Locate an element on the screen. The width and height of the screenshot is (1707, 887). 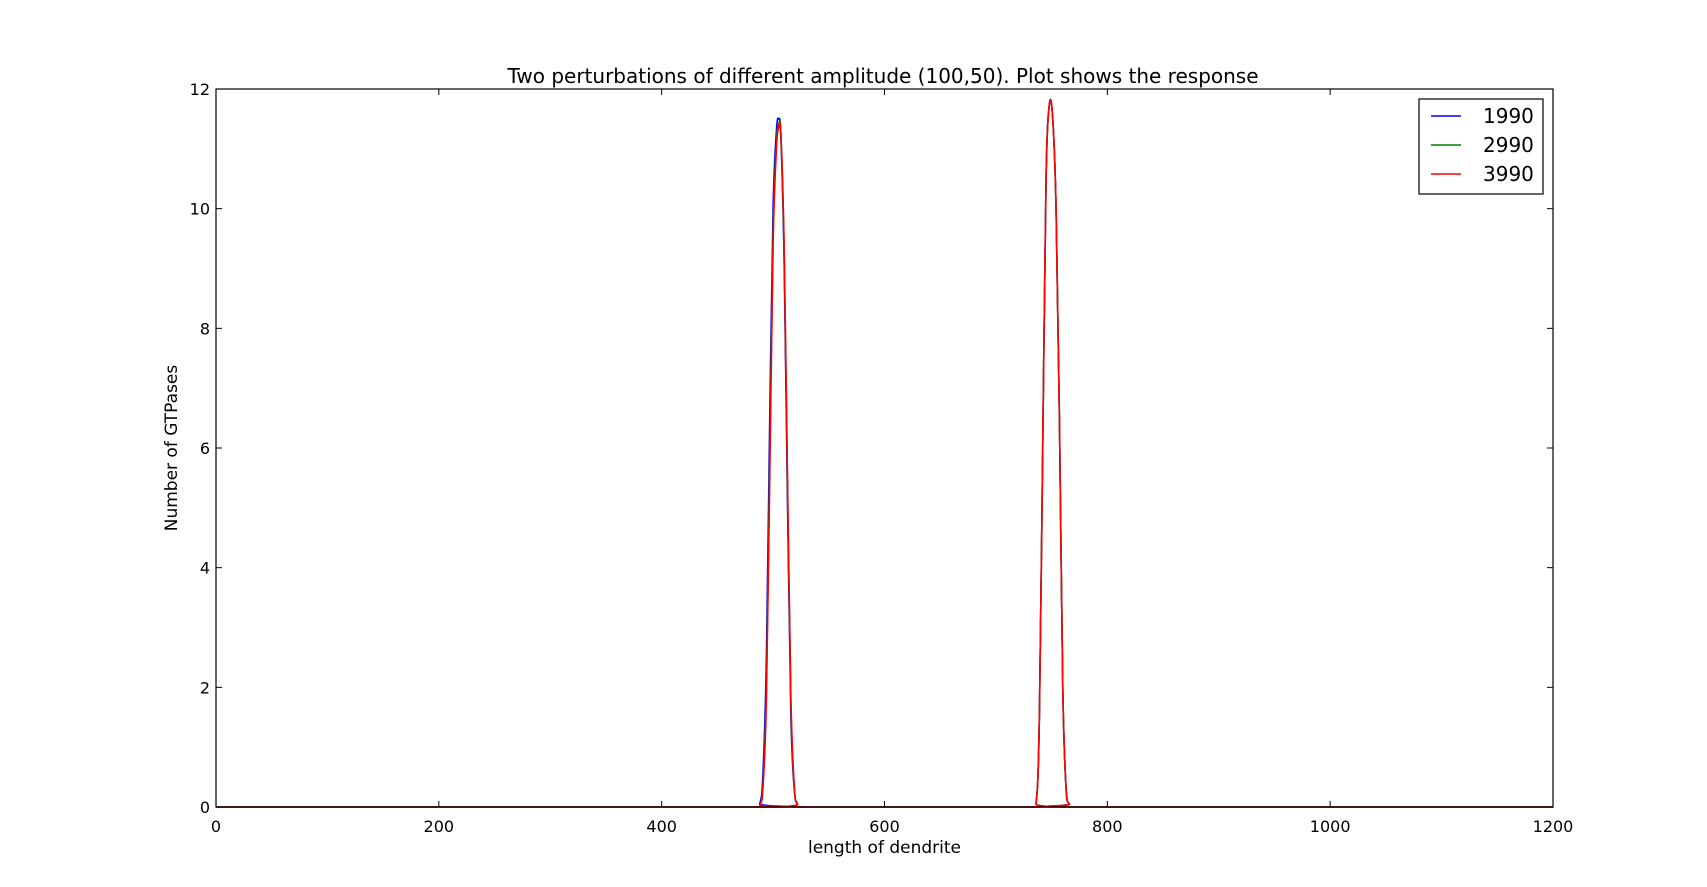
legend-label: 2990 is located at coordinates (1508, 145).